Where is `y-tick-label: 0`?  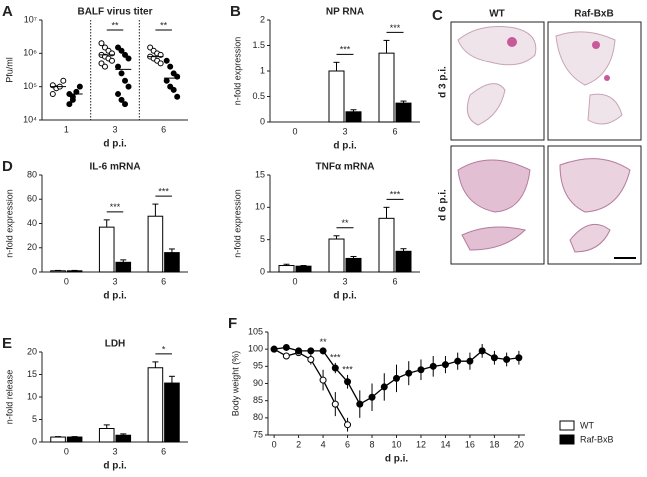 y-tick-label: 0 is located at coordinates (262, 121).